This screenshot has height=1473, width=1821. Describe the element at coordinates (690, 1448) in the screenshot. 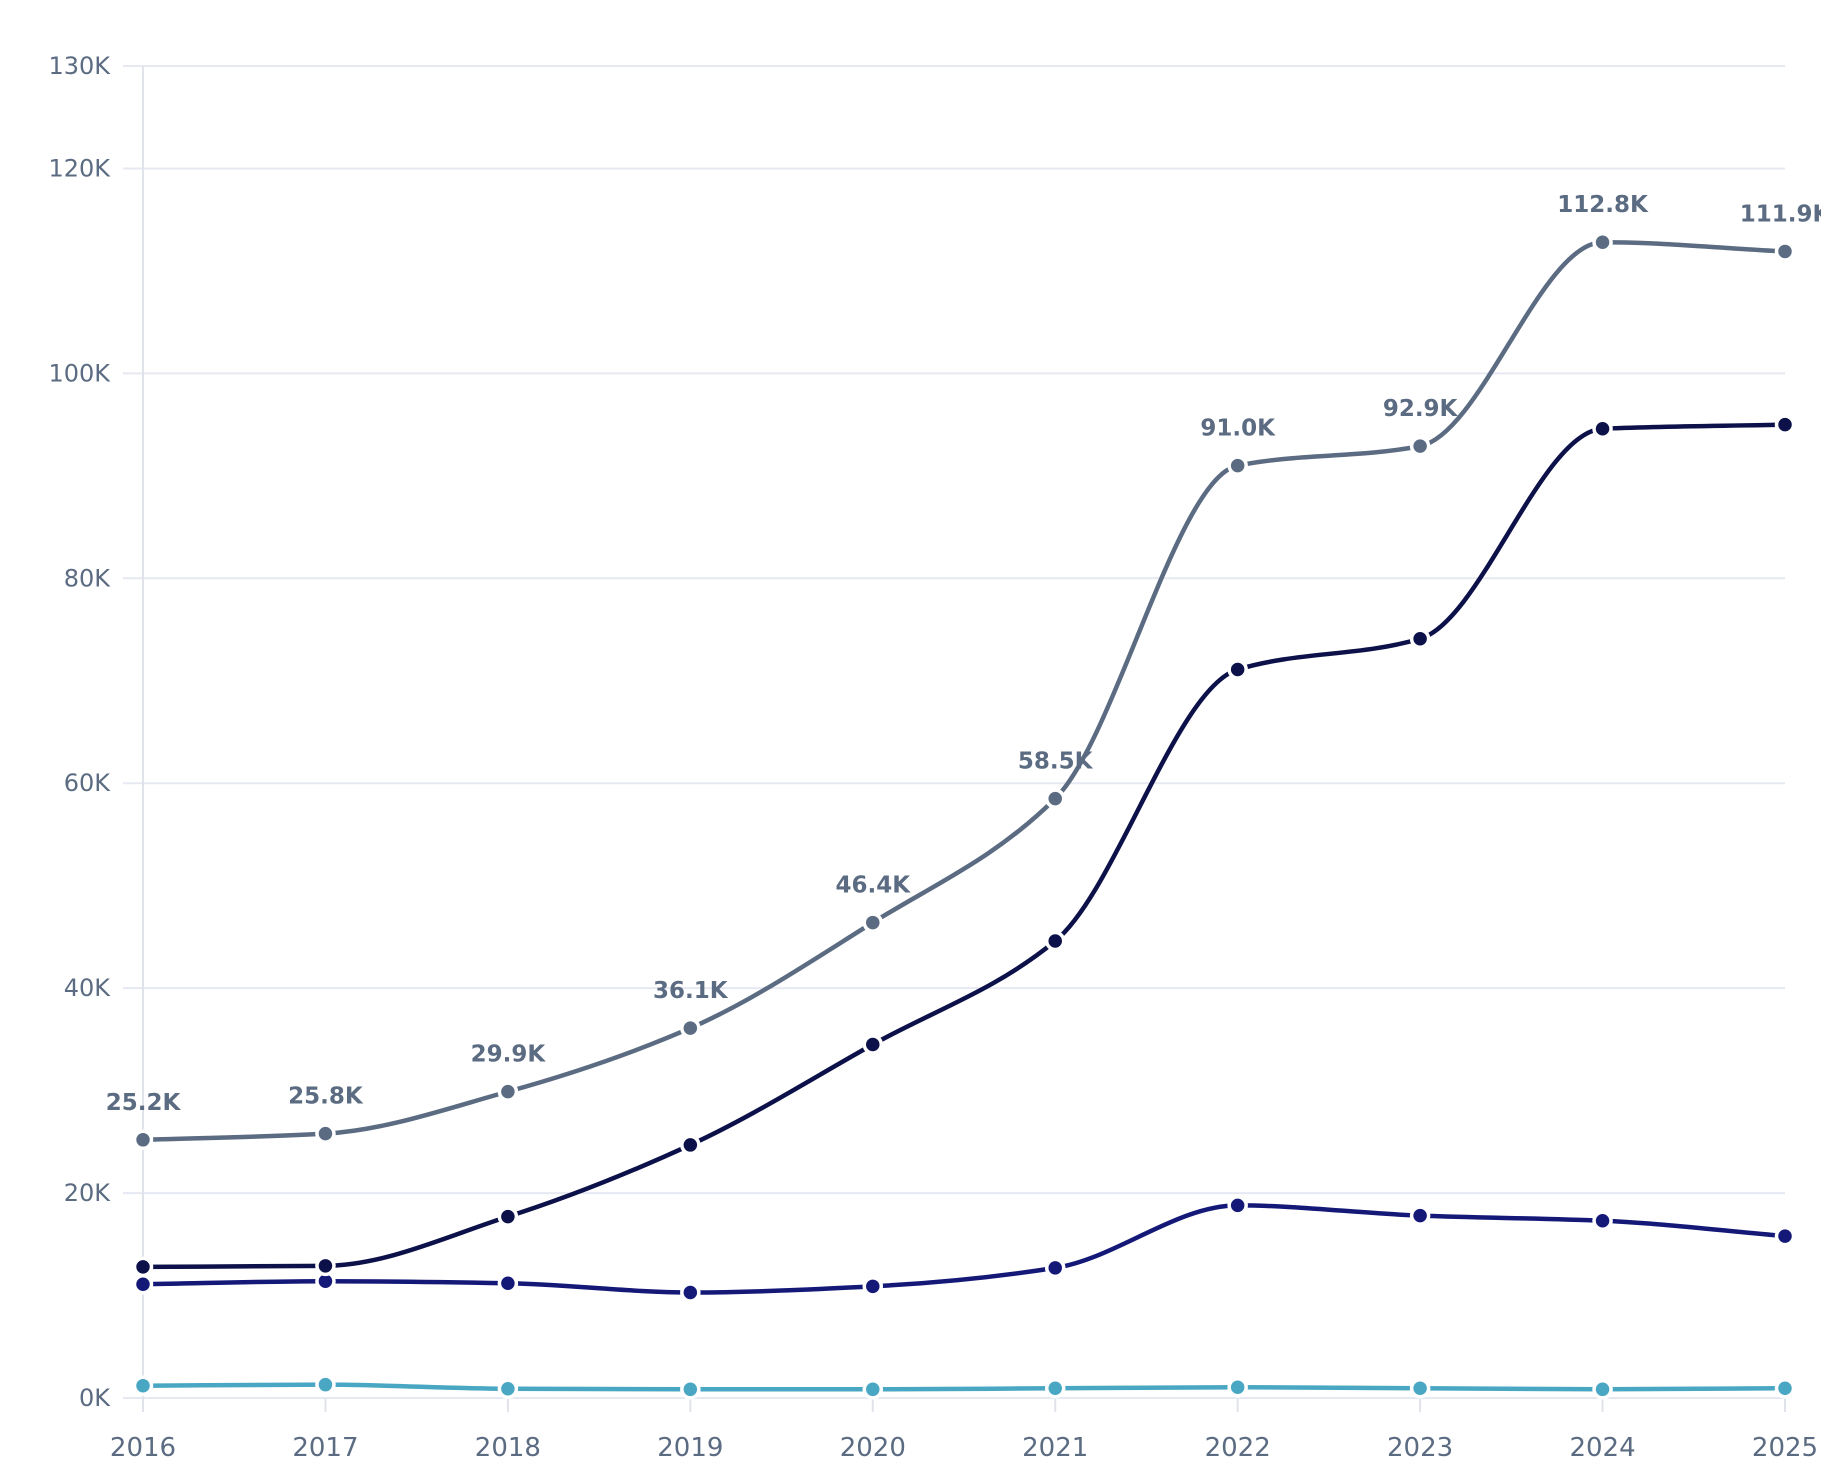

I see `x-tick-label: 2019` at that location.